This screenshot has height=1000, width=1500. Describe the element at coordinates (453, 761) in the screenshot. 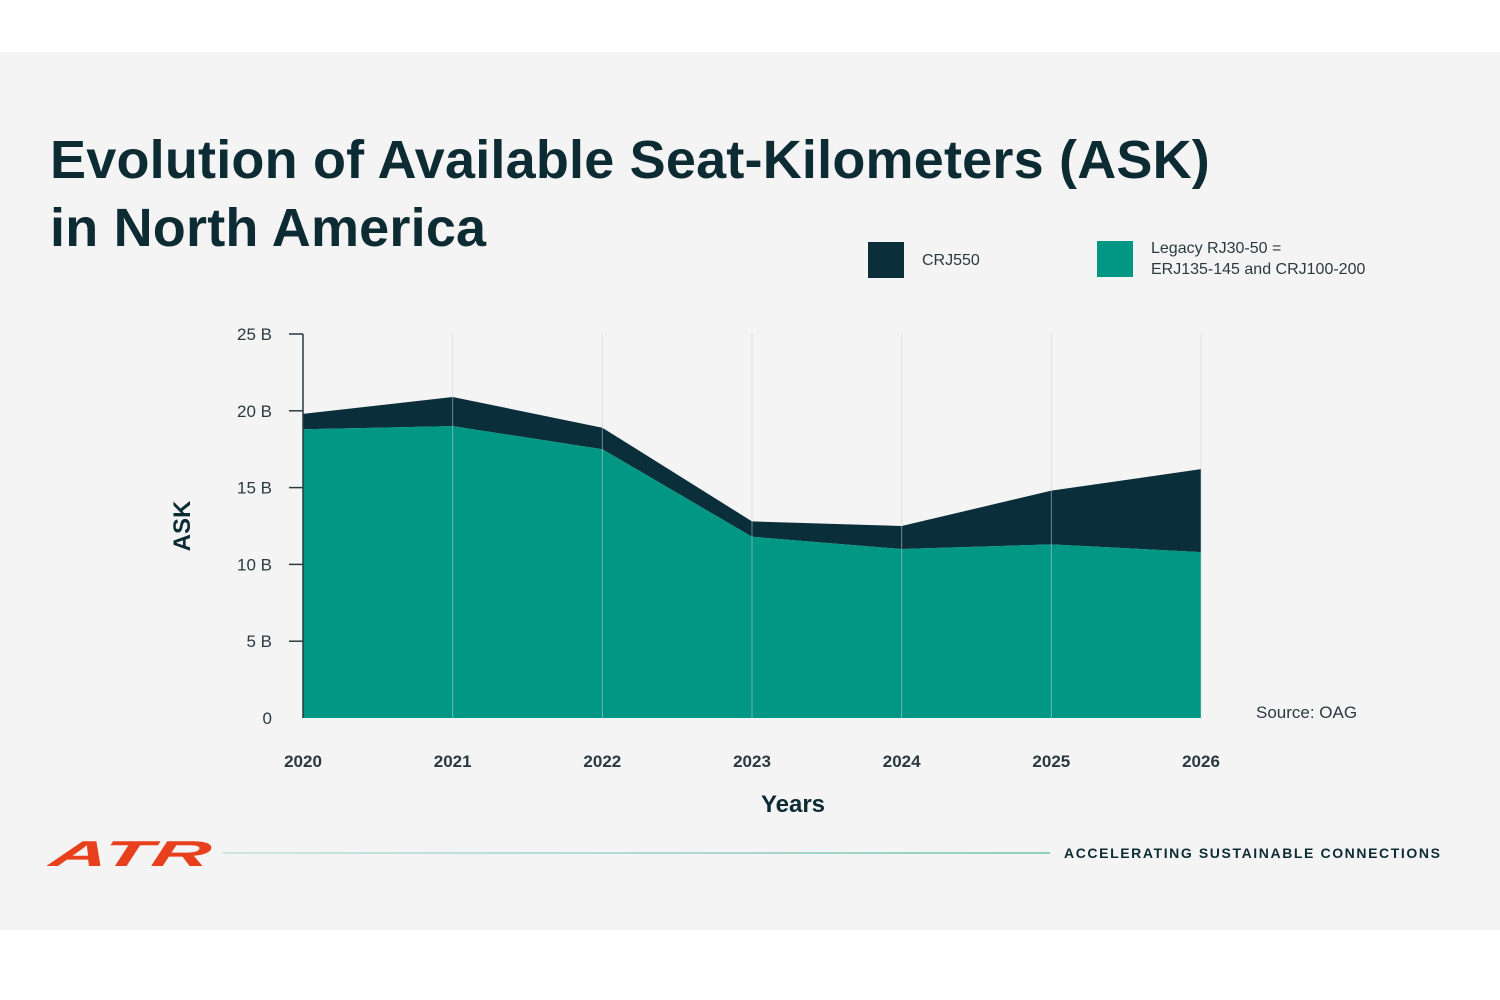

I see `x-tick-label-2021: 2021` at that location.